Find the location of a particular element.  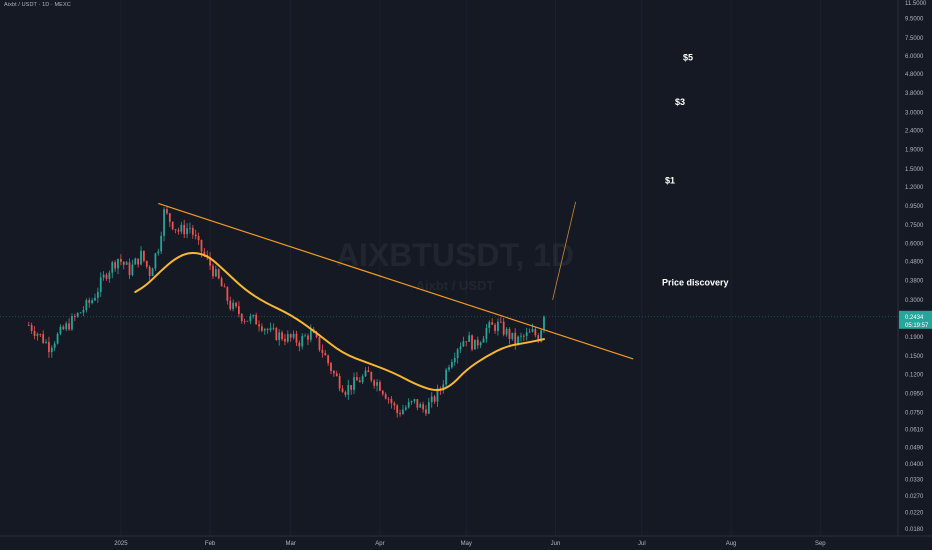

annotation-label: $1 is located at coordinates (670, 180).